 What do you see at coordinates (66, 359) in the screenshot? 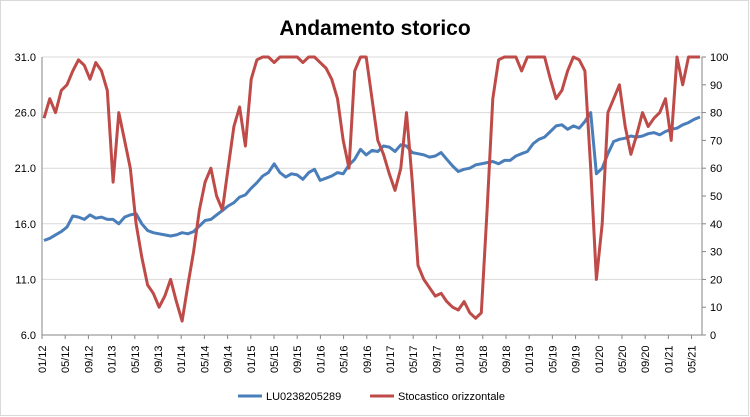
I see `x-tick-label: 05/12` at bounding box center [66, 359].